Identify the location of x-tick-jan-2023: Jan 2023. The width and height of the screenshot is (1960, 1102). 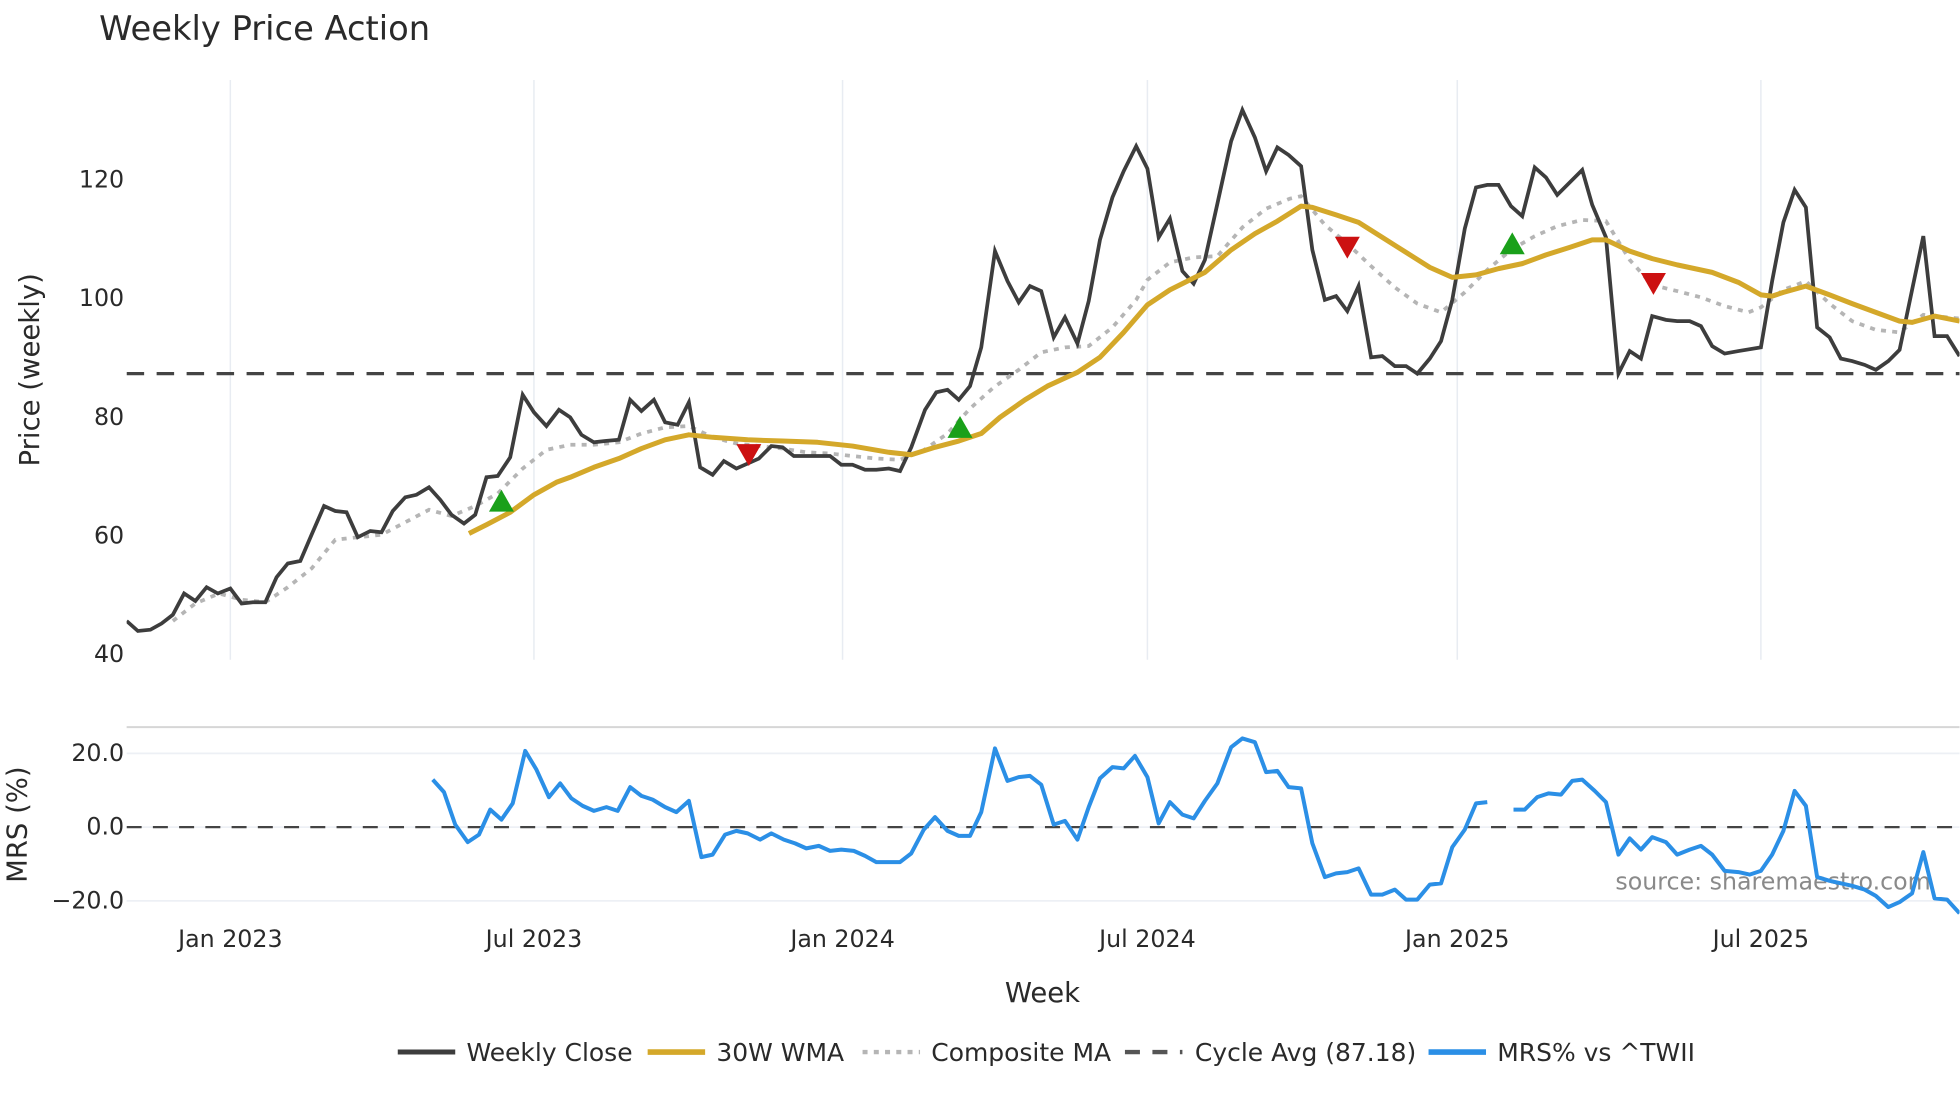
(229, 939).